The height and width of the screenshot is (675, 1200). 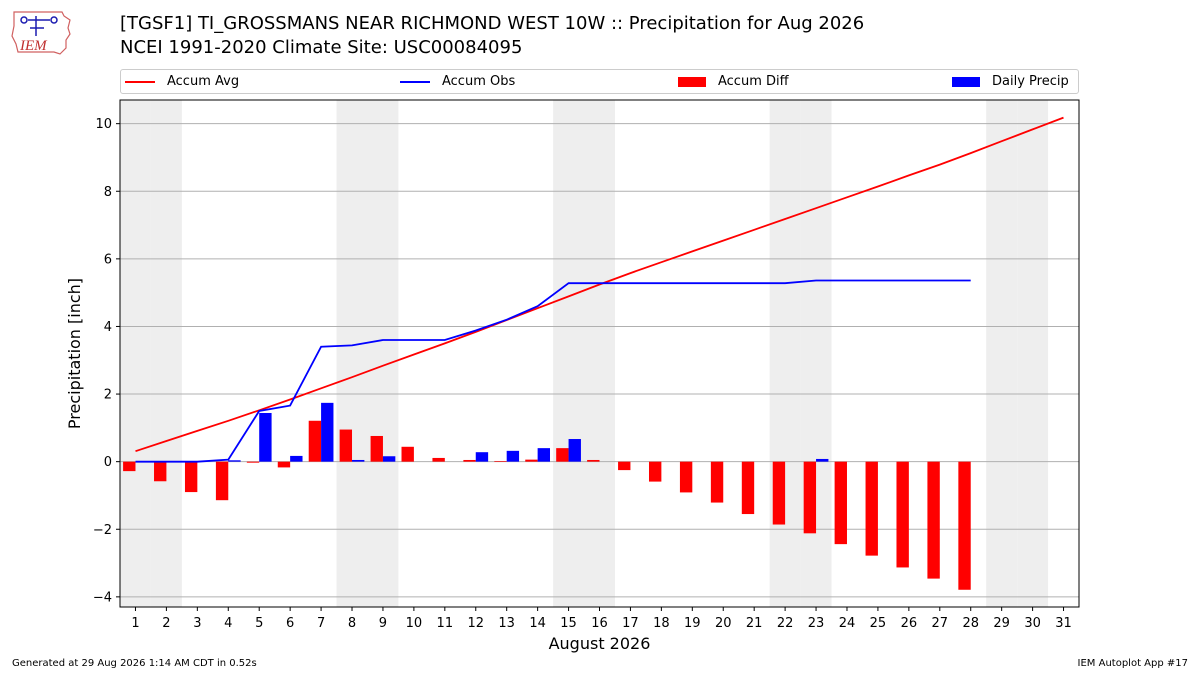 I want to click on legend-label-daily-precip: Daily Precip, so click(x=1030, y=81).